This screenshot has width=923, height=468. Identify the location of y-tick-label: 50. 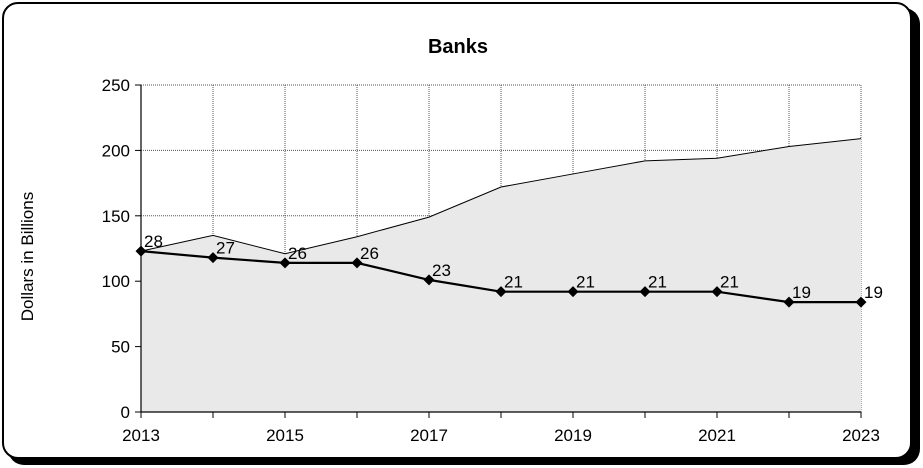
(120, 347).